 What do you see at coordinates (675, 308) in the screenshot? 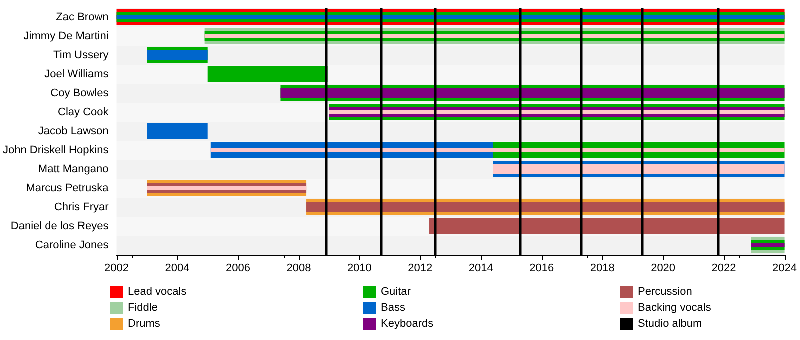
I see `legend-label: Backing vocals` at bounding box center [675, 308].